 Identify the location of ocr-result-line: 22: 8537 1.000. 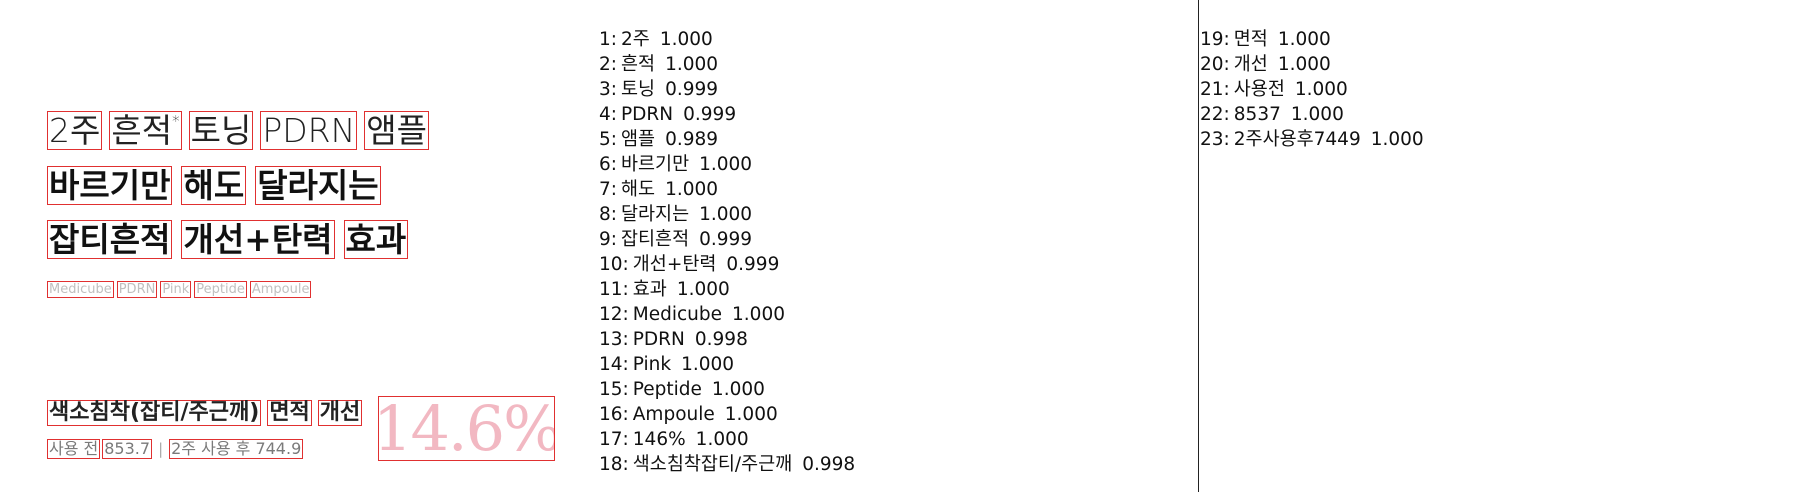
(1312, 114).